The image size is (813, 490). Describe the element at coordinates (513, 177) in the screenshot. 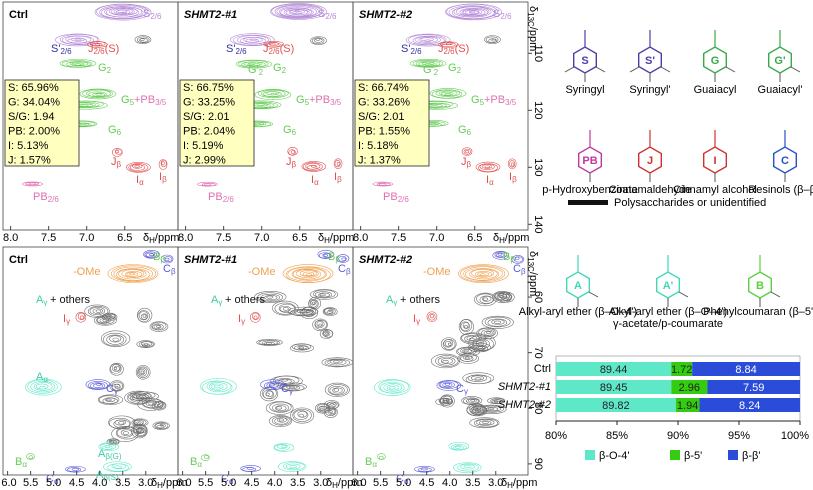

I see `label: Iβ` at that location.